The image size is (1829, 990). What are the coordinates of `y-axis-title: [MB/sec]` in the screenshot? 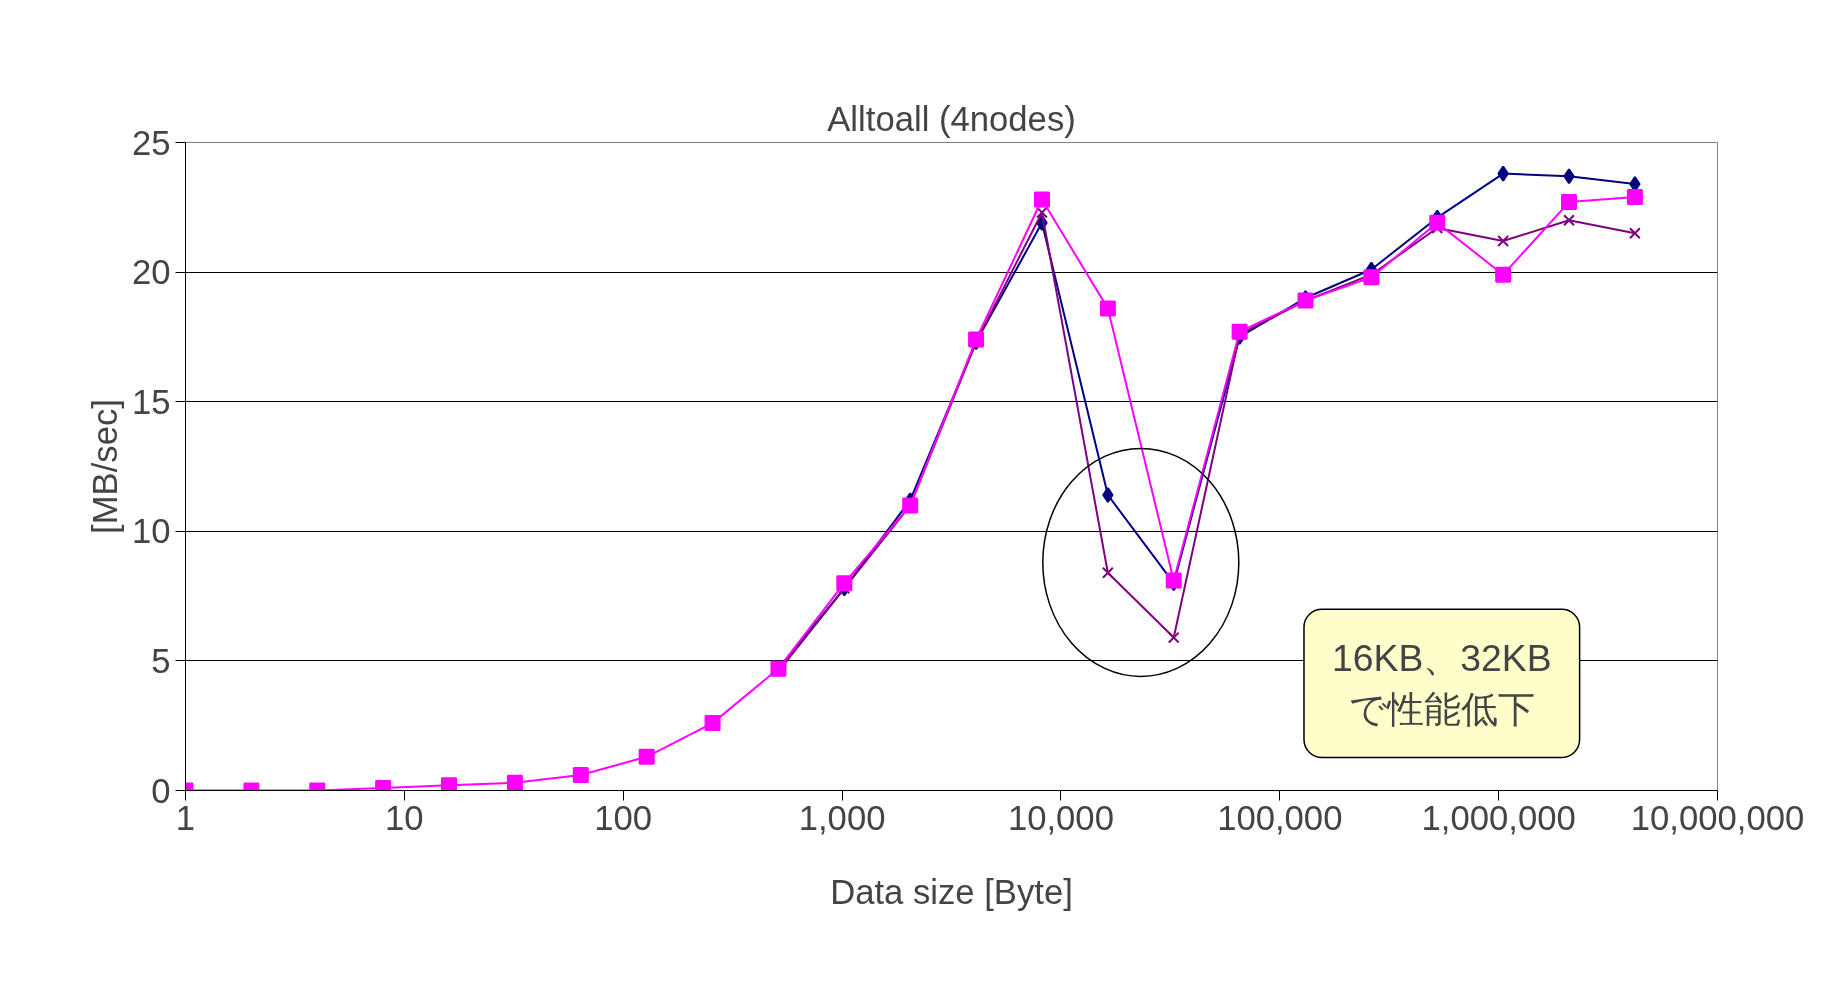 It's located at (104, 466).